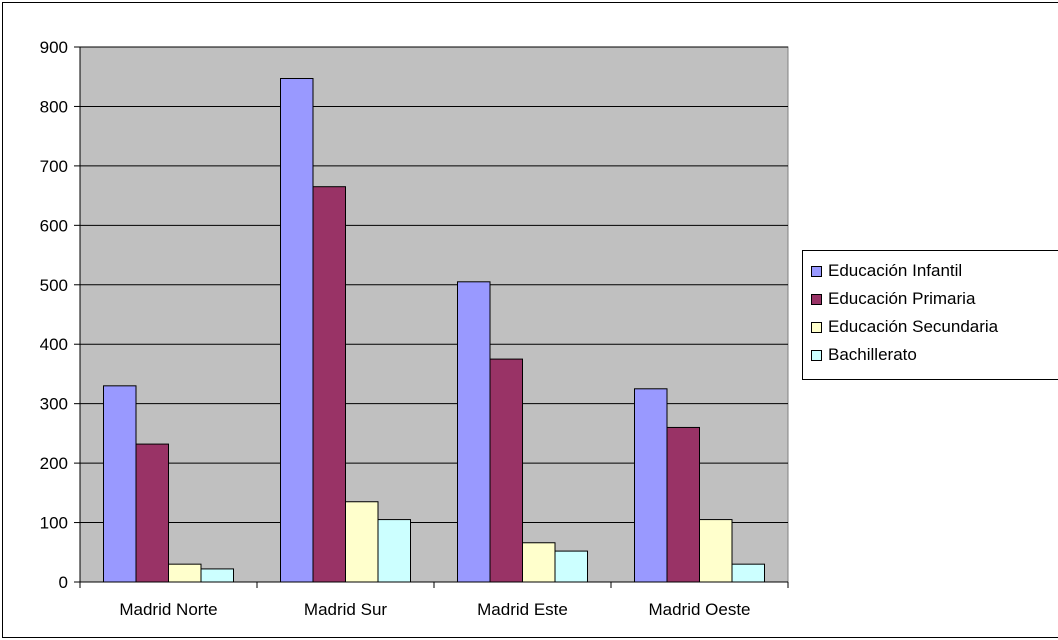 This screenshot has width=1058, height=640. Describe the element at coordinates (913, 326) in the screenshot. I see `legend-label: Educación Secundaria` at that location.